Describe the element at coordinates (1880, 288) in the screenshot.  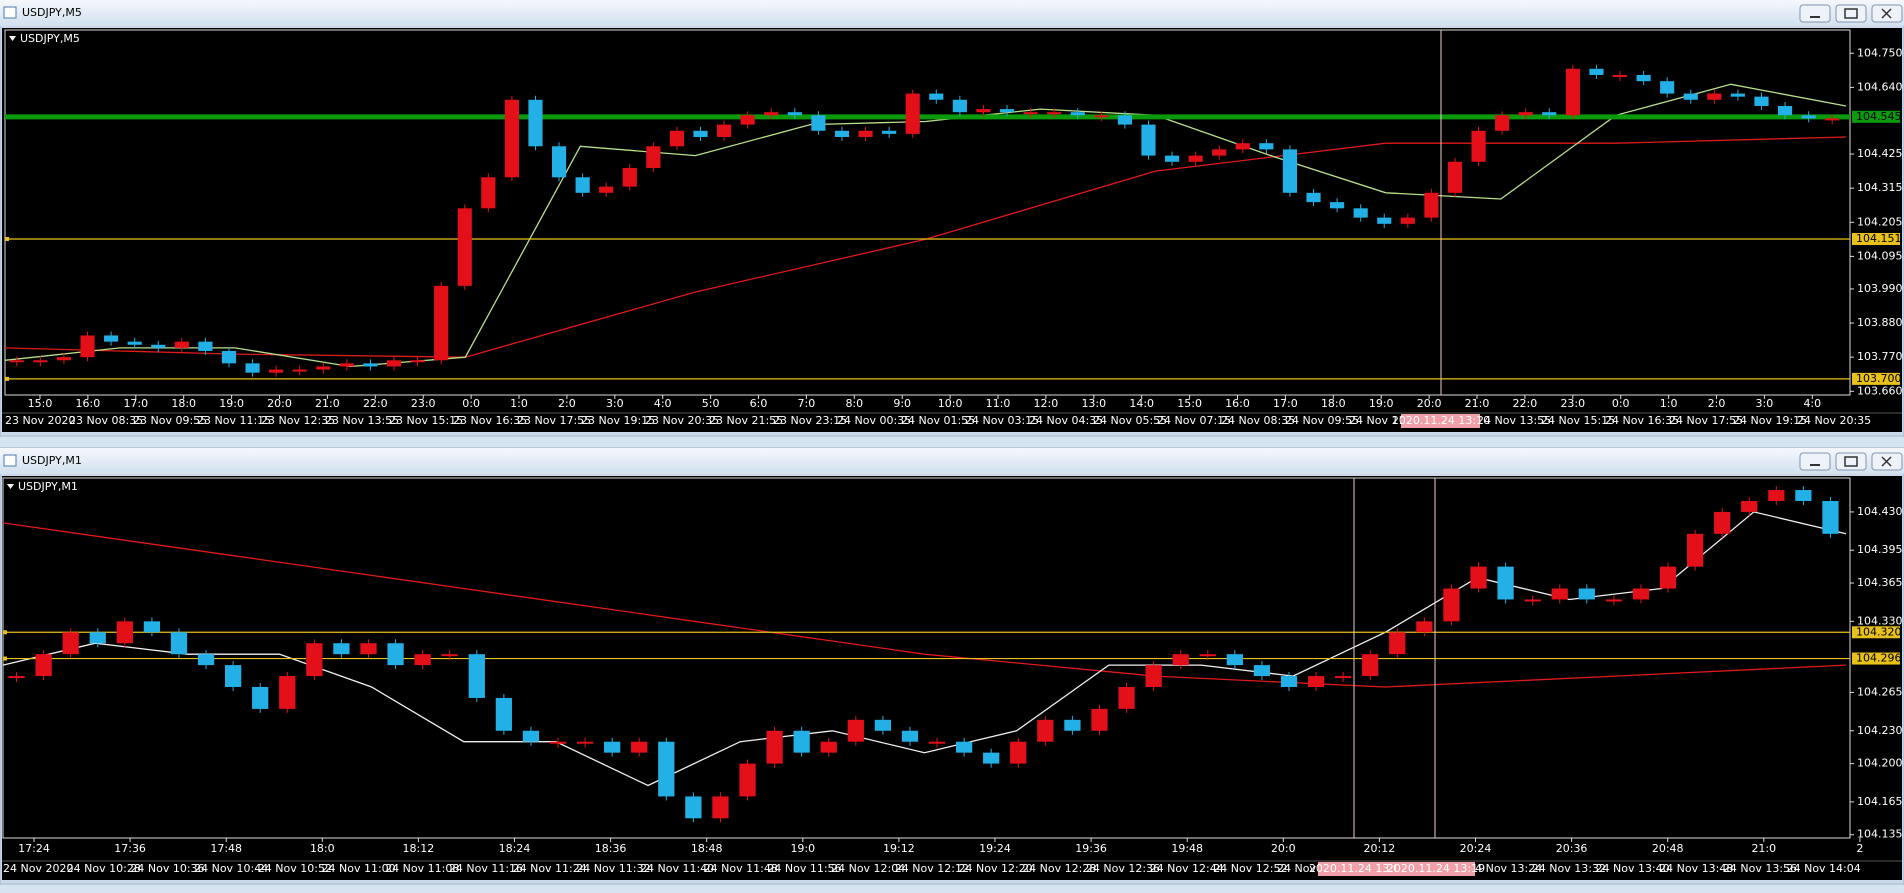
I see `y-tick-label: 103.990` at that location.